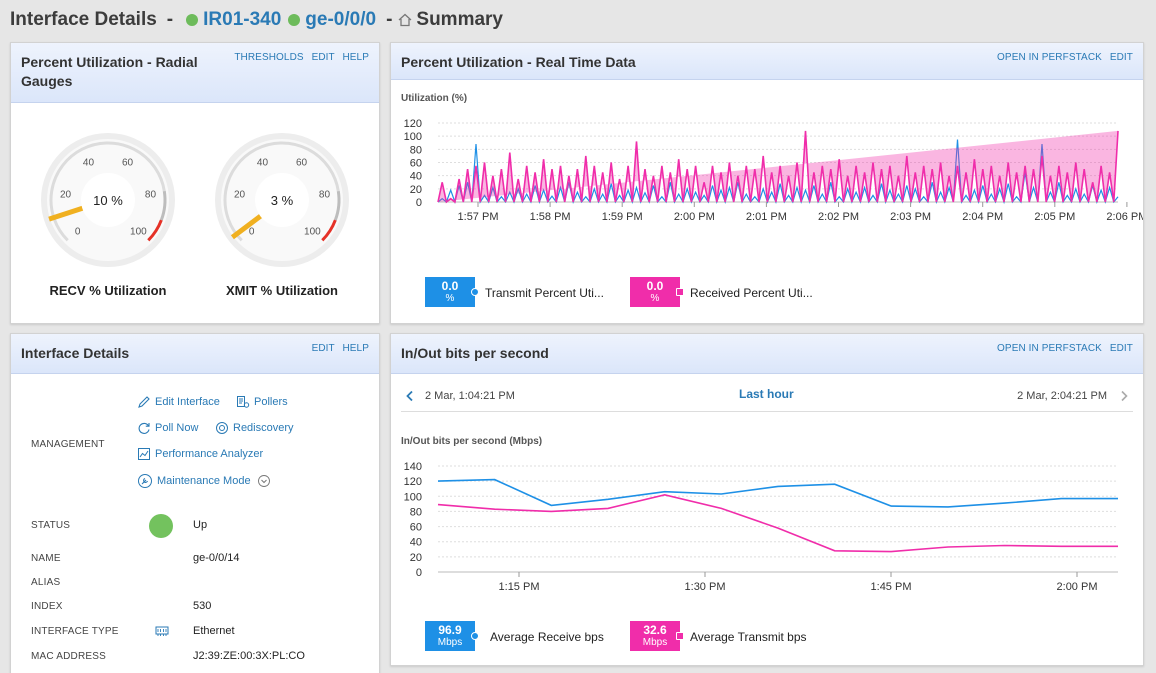  Describe the element at coordinates (341, 19) in the screenshot. I see `interface-link: ge-0/0/0` at that location.